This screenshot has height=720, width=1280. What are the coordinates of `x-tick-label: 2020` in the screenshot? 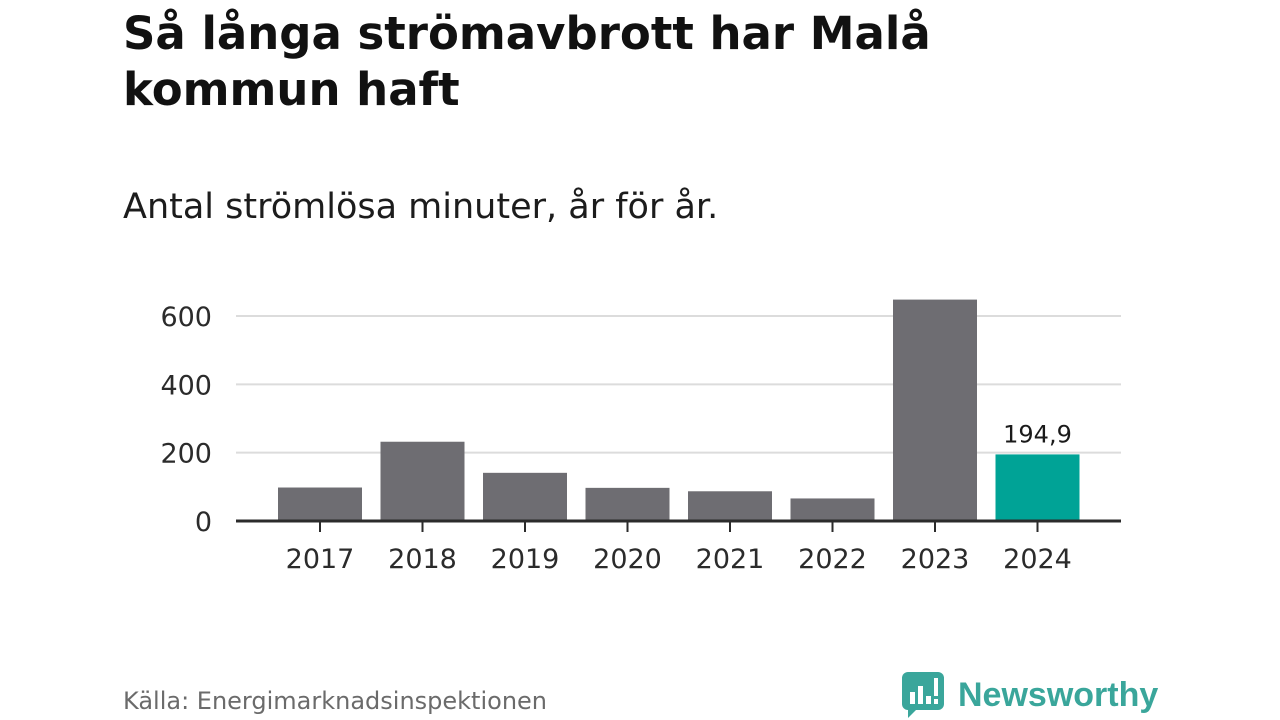 It's located at (627, 559).